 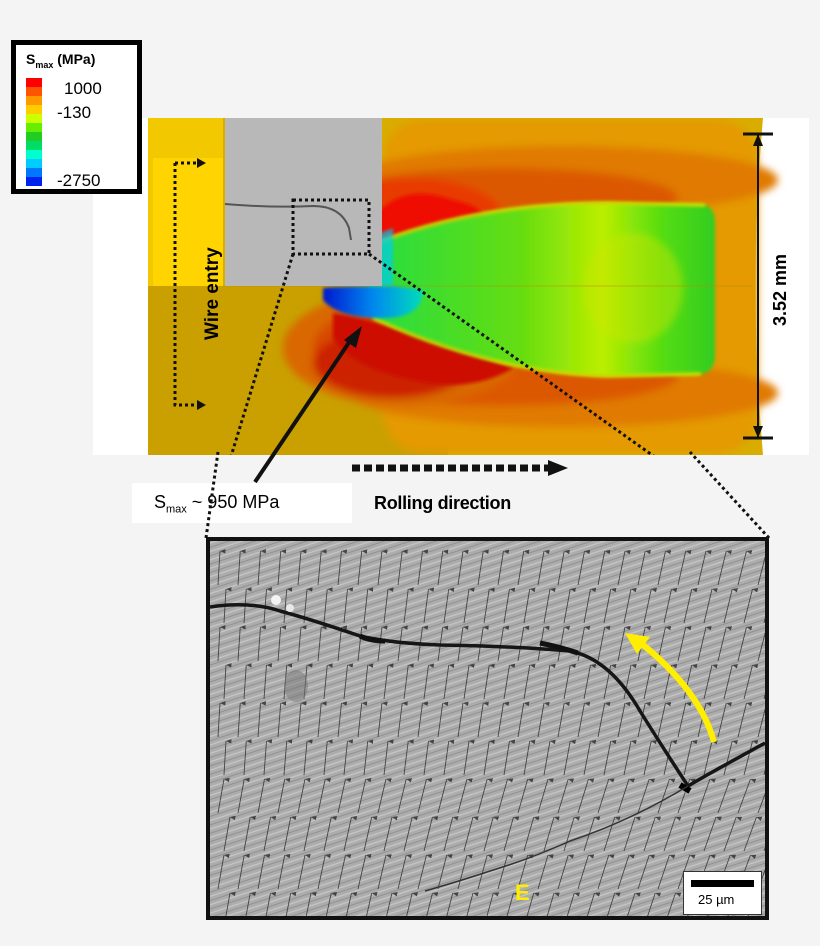 I want to click on rotation-arrow, so click(x=678, y=692).